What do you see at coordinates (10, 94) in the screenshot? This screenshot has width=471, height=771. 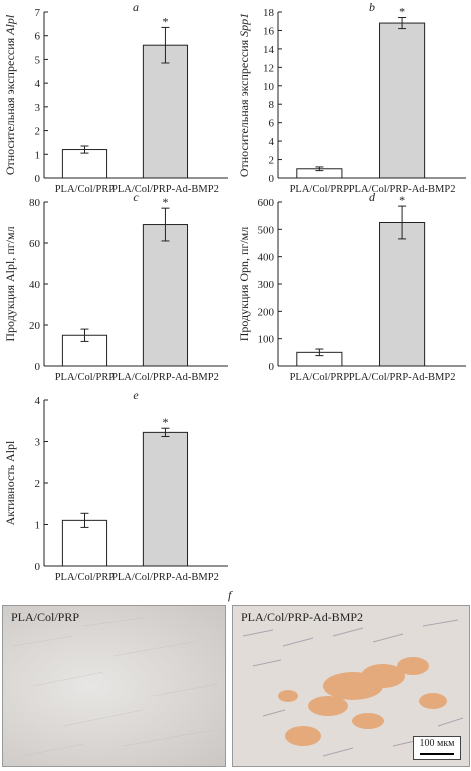 I see `chart-a-ylabel: Относительная экспрессия Alpl` at bounding box center [10, 94].